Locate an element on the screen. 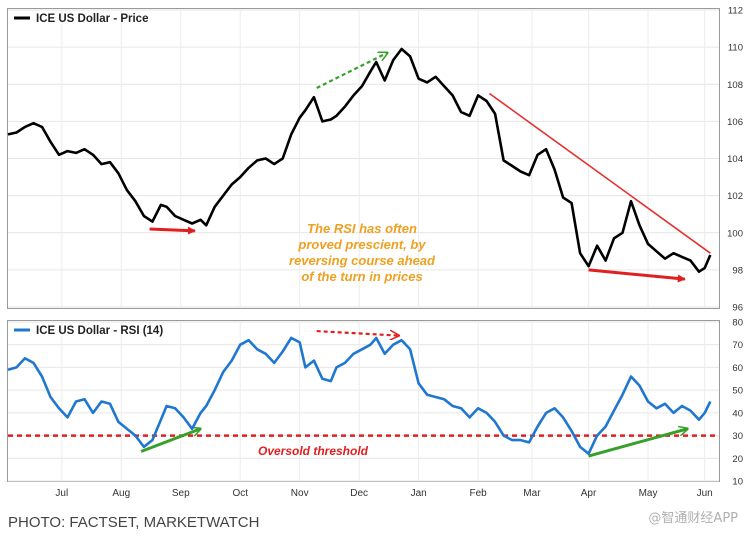 The width and height of the screenshot is (749, 536). price-y-tick-label: 102 is located at coordinates (735, 196).